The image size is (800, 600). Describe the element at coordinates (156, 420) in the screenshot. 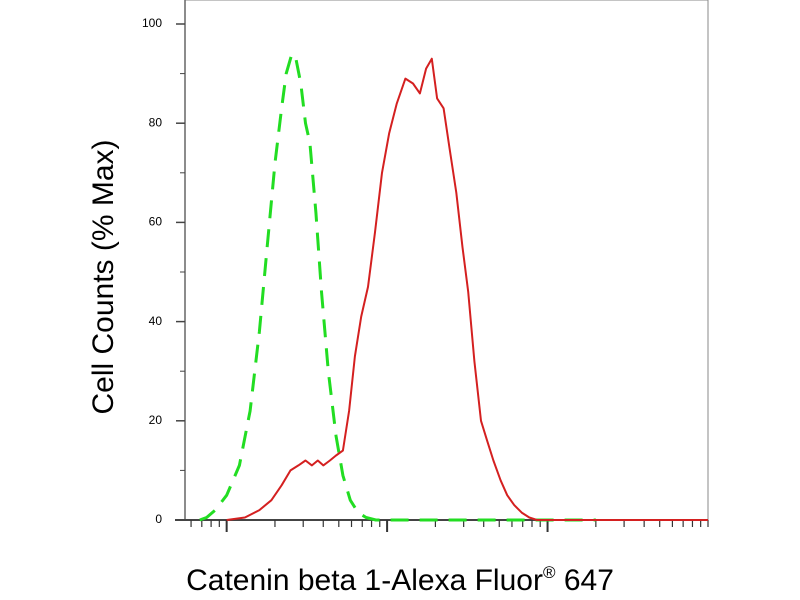

I see `y-tick-label-1: 20` at that location.